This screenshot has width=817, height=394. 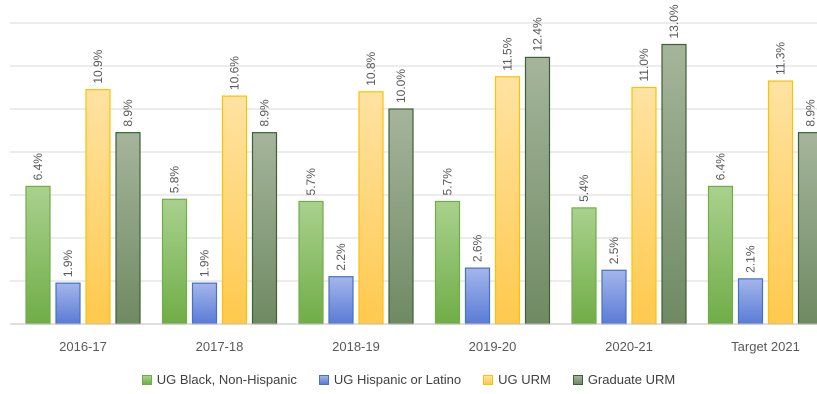 What do you see at coordinates (356, 346) in the screenshot?
I see `x-tick-label: 2018-19` at bounding box center [356, 346].